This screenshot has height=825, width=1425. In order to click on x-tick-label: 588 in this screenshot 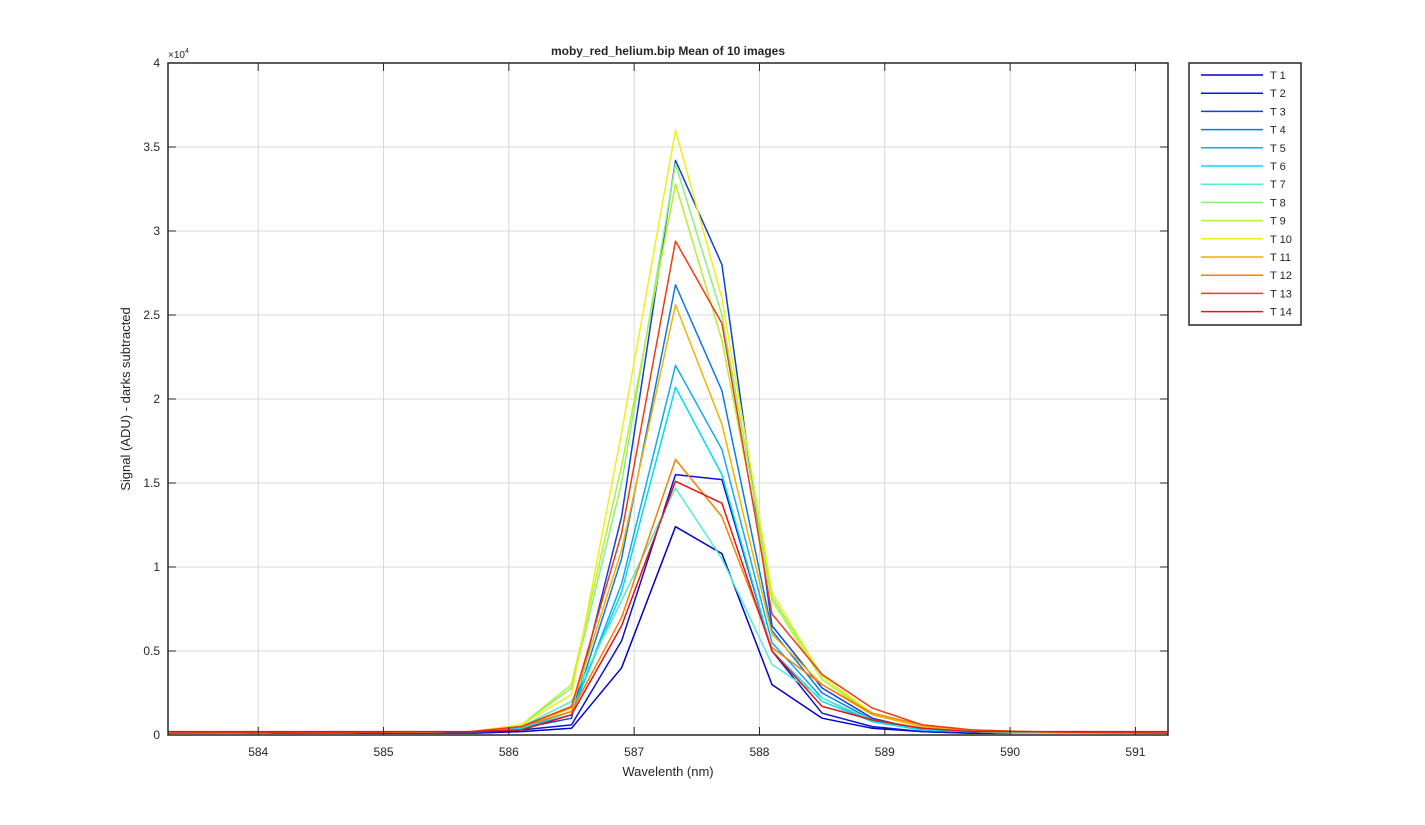, I will do `click(759, 752)`.